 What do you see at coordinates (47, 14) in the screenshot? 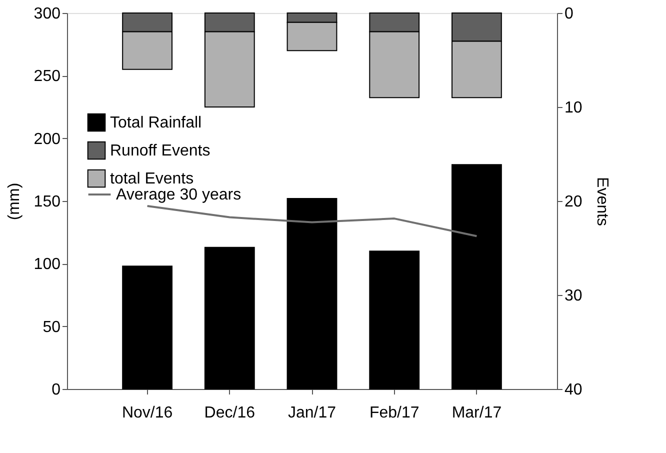
I see `y-tick-label: 300` at bounding box center [47, 14].